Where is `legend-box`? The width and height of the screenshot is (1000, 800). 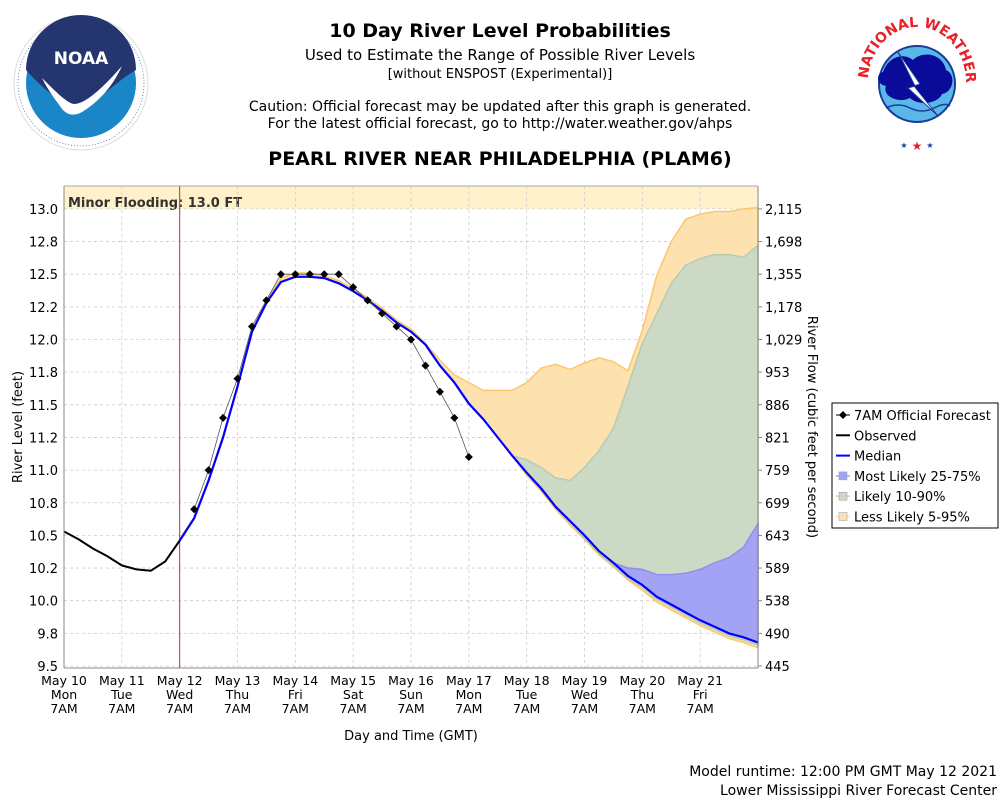
legend-box is located at coordinates (915, 465).